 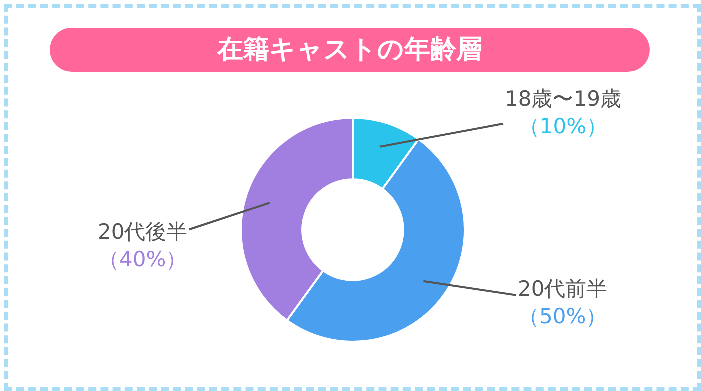 I want to click on slice-label: 20代前半, so click(x=563, y=289).